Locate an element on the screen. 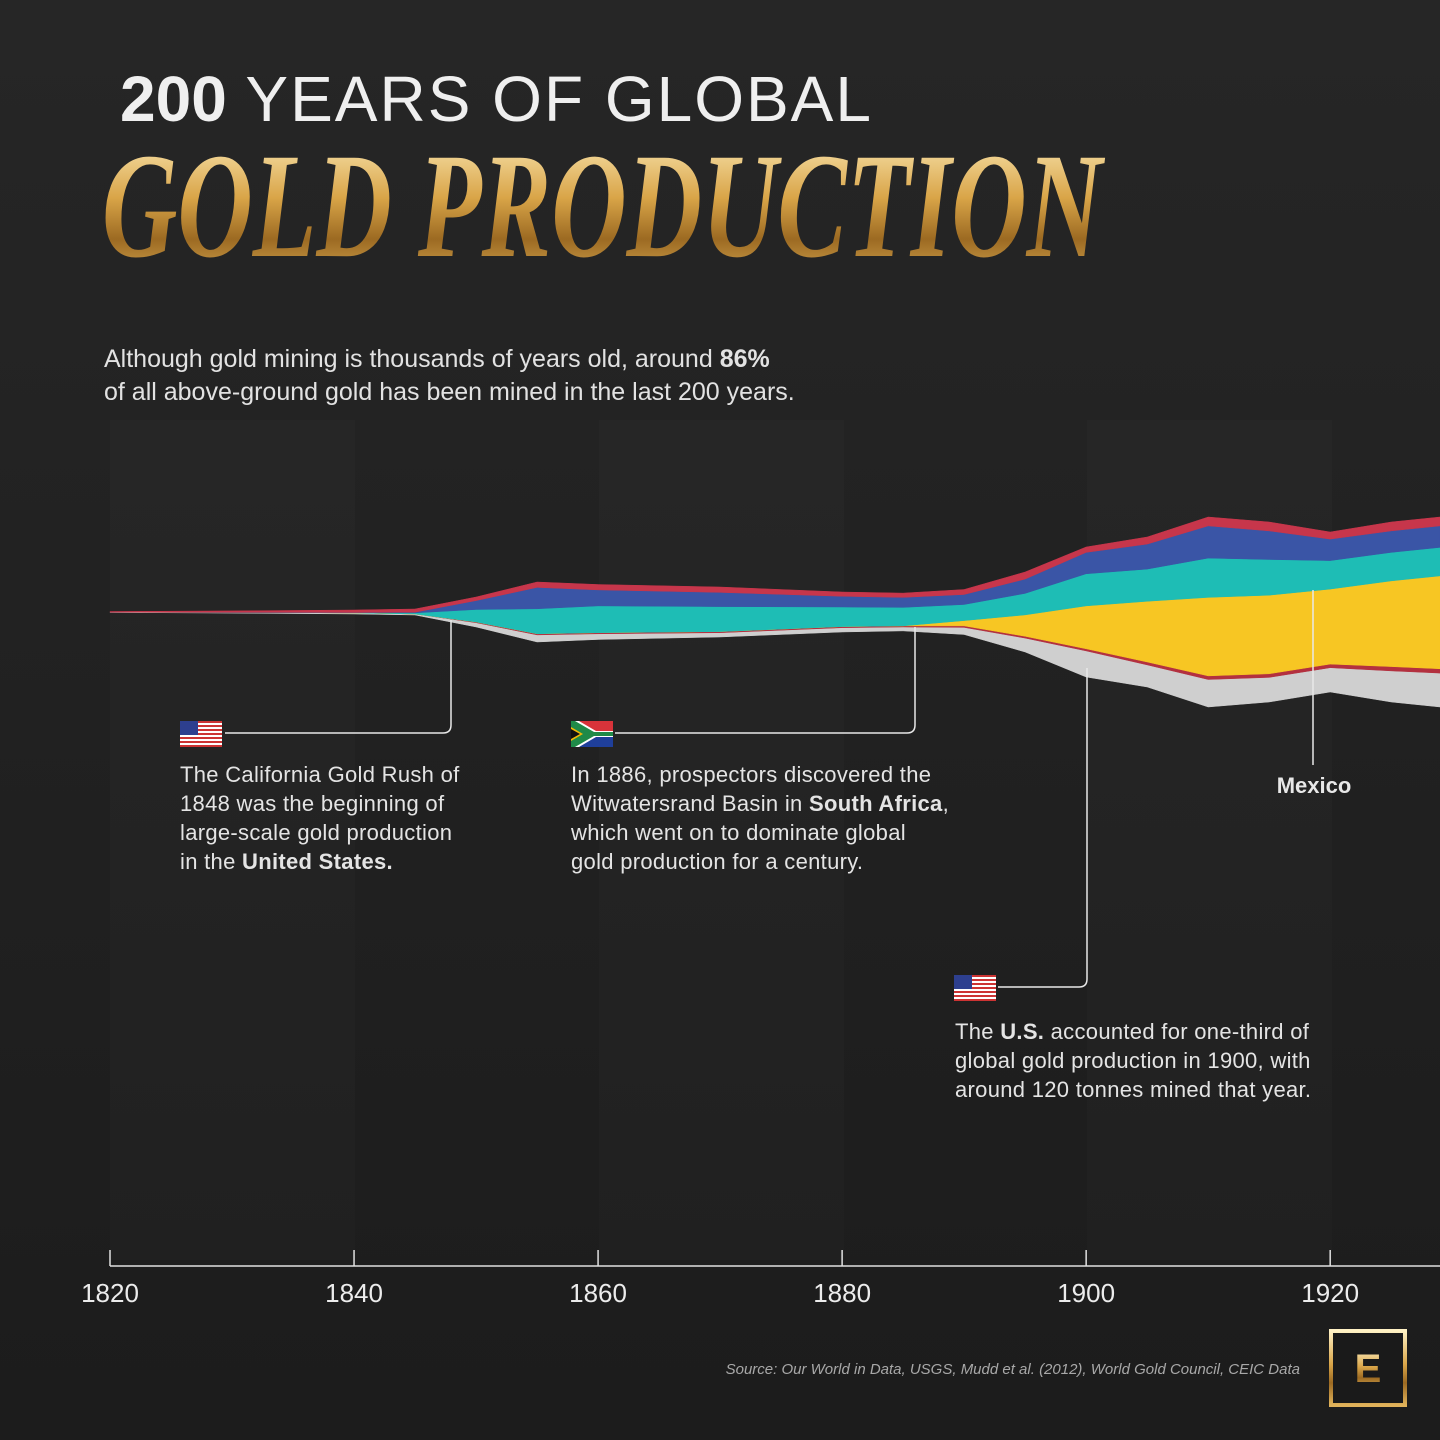 This screenshot has width=1440, height=1440. text-span: global gold production in 1900, with is located at coordinates (1133, 1060).